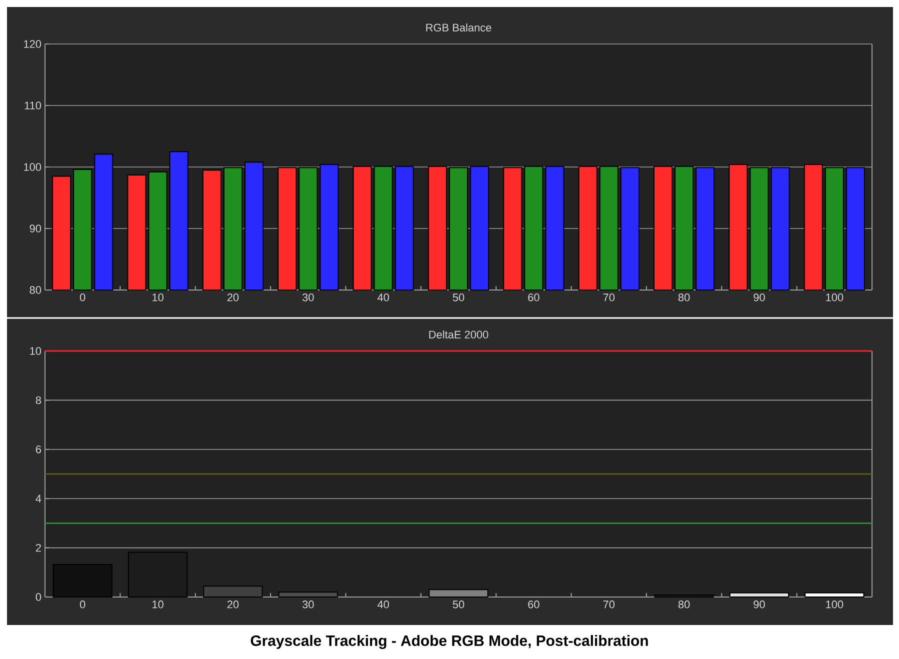 Image resolution: width=899 pixels, height=659 pixels. I want to click on y-tick-label: 2, so click(38, 548).